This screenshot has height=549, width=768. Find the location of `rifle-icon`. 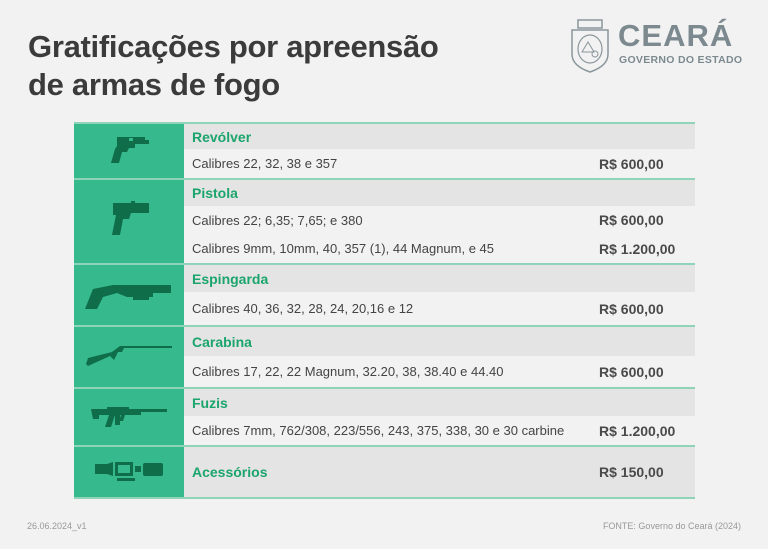

rifle-icon is located at coordinates (129, 417).